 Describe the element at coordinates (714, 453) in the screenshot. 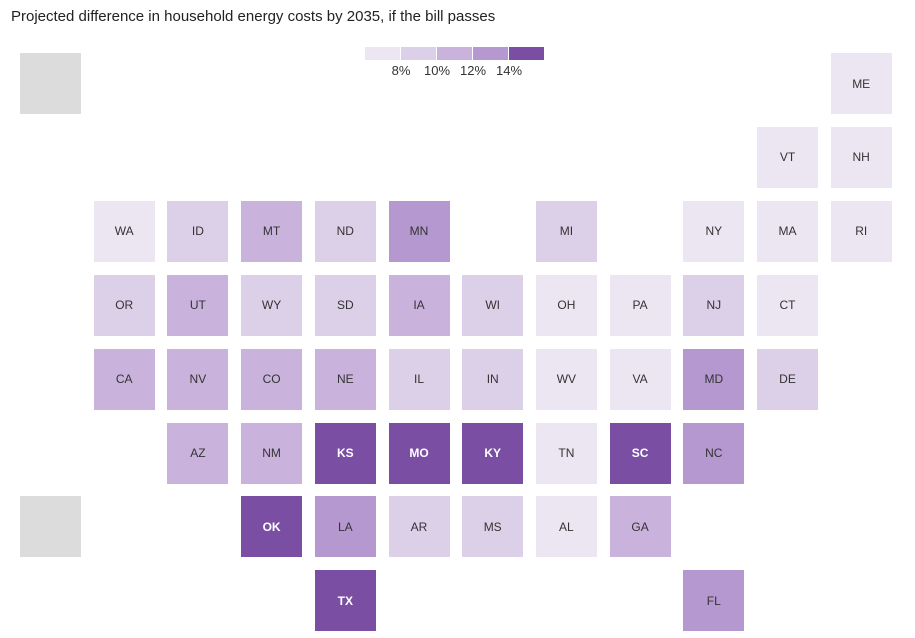

I see `state-tile-nc: NC` at that location.